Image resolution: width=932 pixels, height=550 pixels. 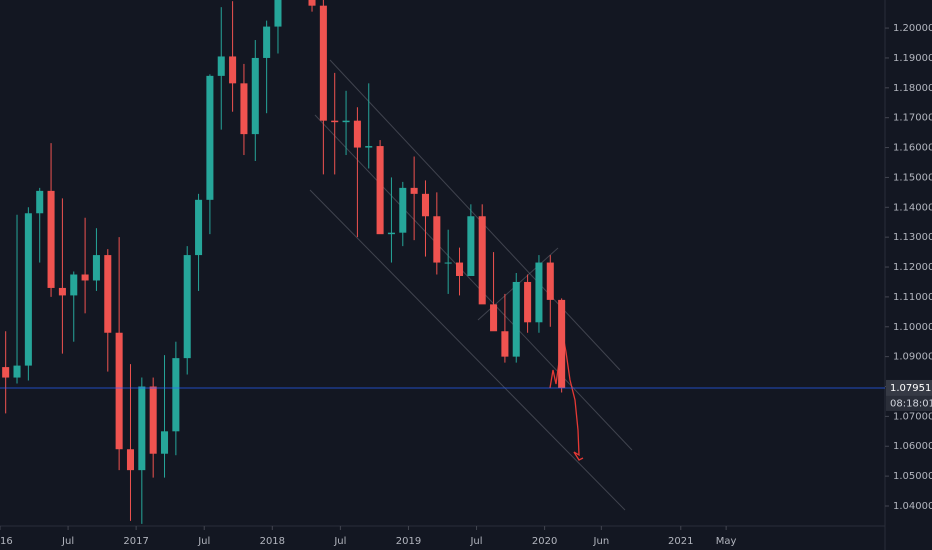 I want to click on x-tick-label: 2020, so click(x=544, y=541).